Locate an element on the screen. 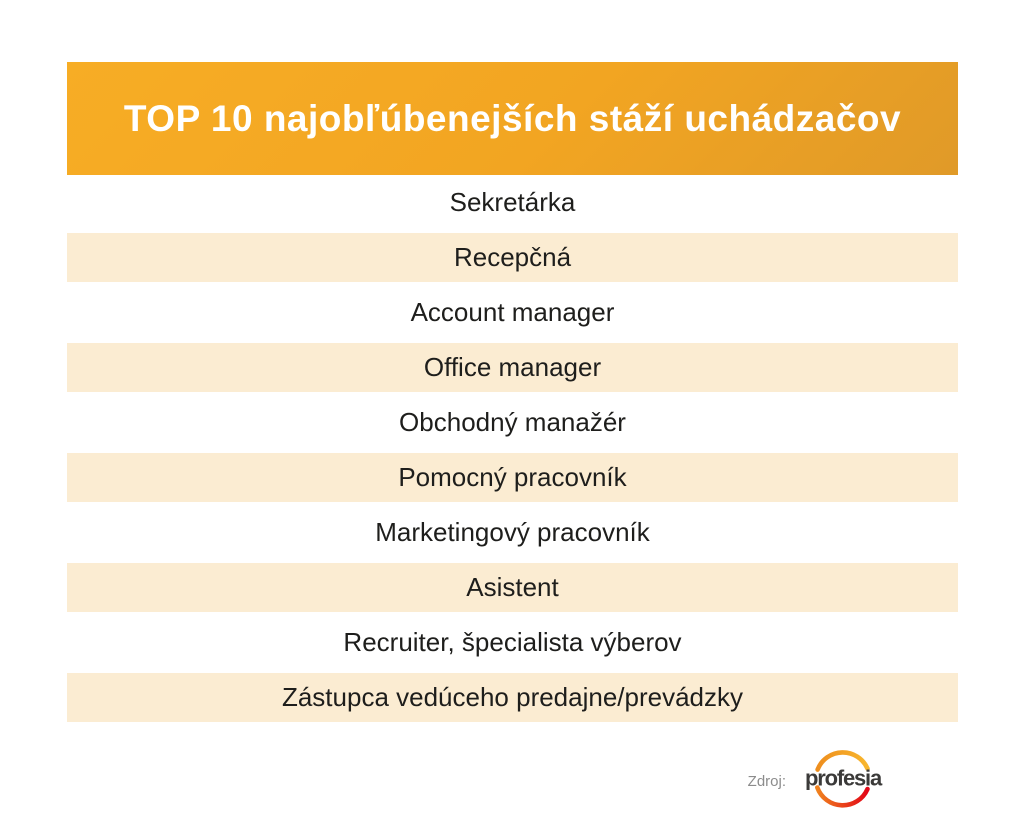 Image resolution: width=1024 pixels, height=824 pixels. list-item-label: Pomocný pracovník is located at coordinates (512, 477).